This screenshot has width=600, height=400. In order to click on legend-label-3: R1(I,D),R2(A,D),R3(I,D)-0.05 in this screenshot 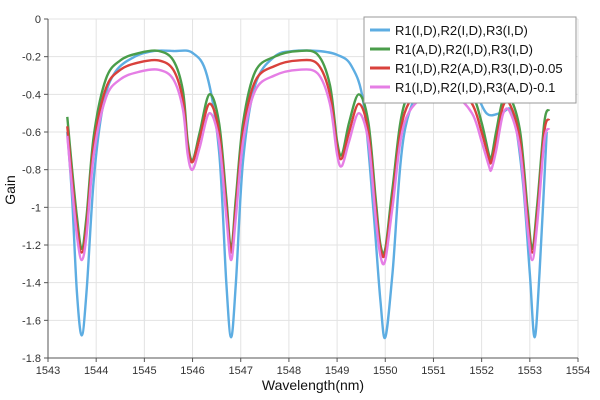, I will do `click(479, 68)`.